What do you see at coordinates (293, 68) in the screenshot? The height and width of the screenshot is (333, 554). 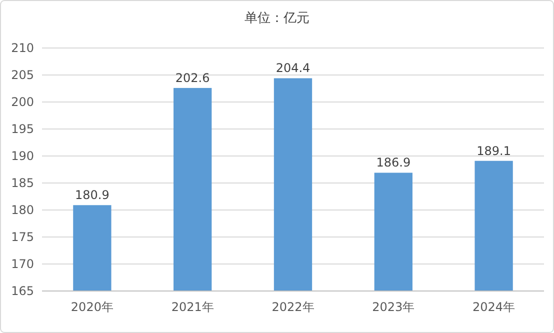 I see `data-label: 204.4` at bounding box center [293, 68].